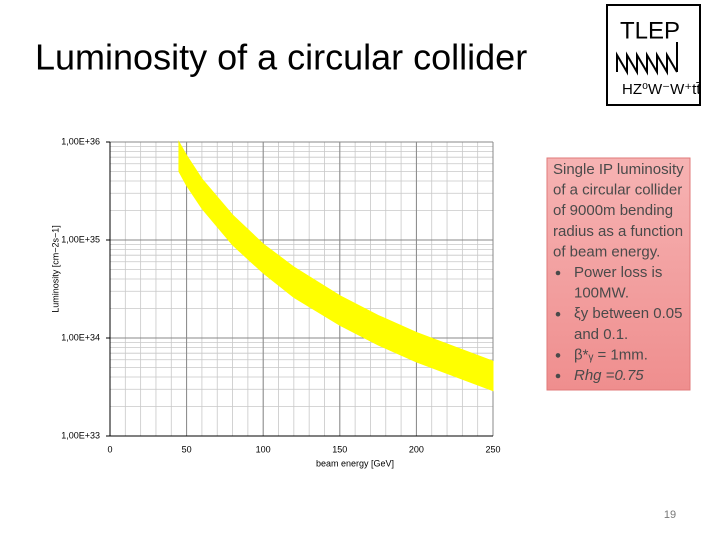 Image resolution: width=720 pixels, height=540 pixels. I want to click on logo-factory, so click(647, 63).